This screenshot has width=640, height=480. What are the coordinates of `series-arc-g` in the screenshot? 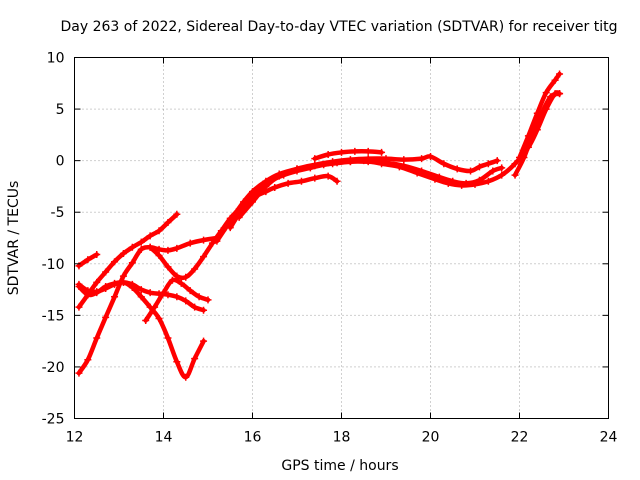 It's located at (243, 227).